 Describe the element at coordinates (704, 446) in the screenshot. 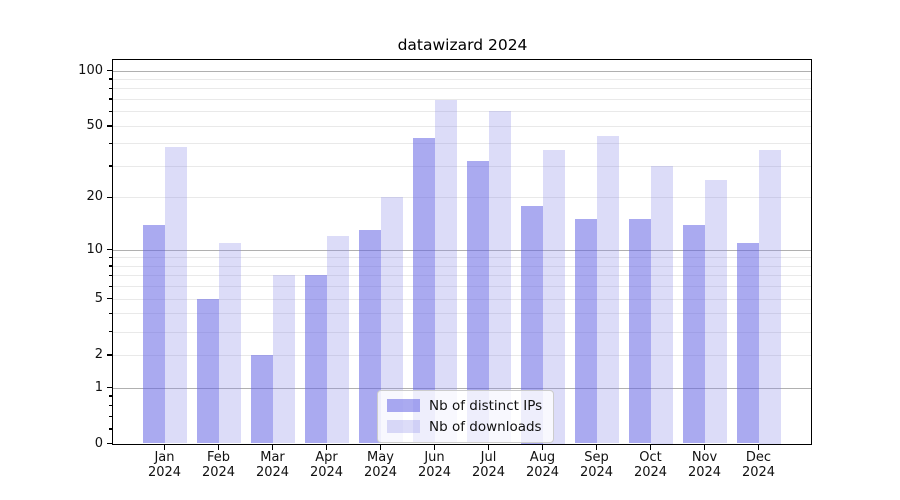

I see `x-tick-nov-2024` at that location.